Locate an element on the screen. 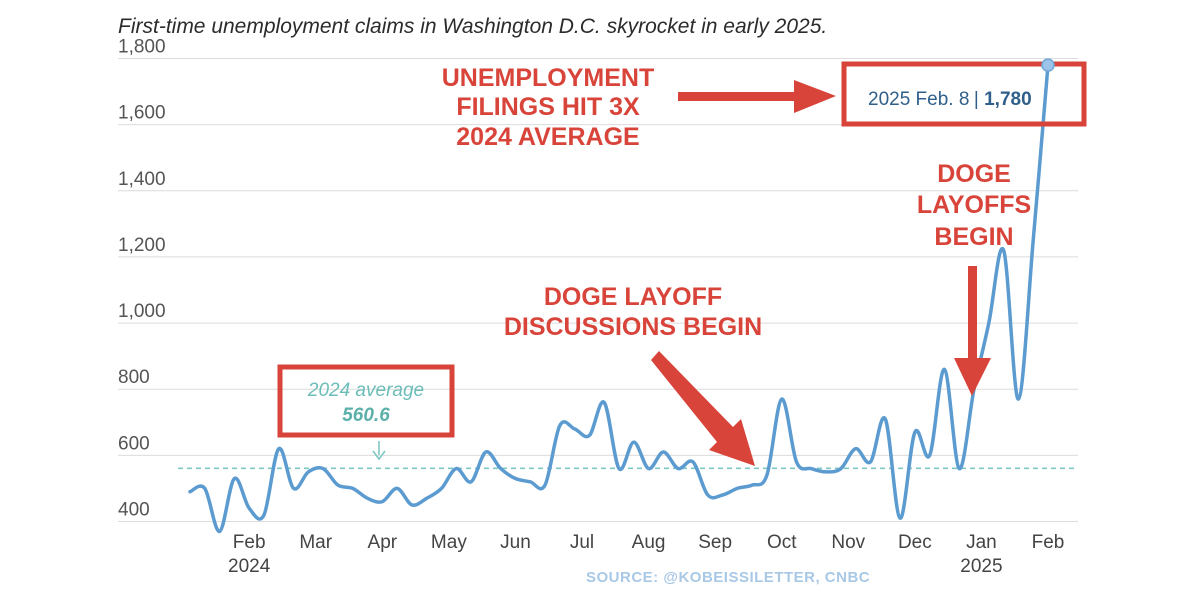 The image size is (1183, 614). annotation-filings-line-2: FILINGS HIT 3X is located at coordinates (548, 107).